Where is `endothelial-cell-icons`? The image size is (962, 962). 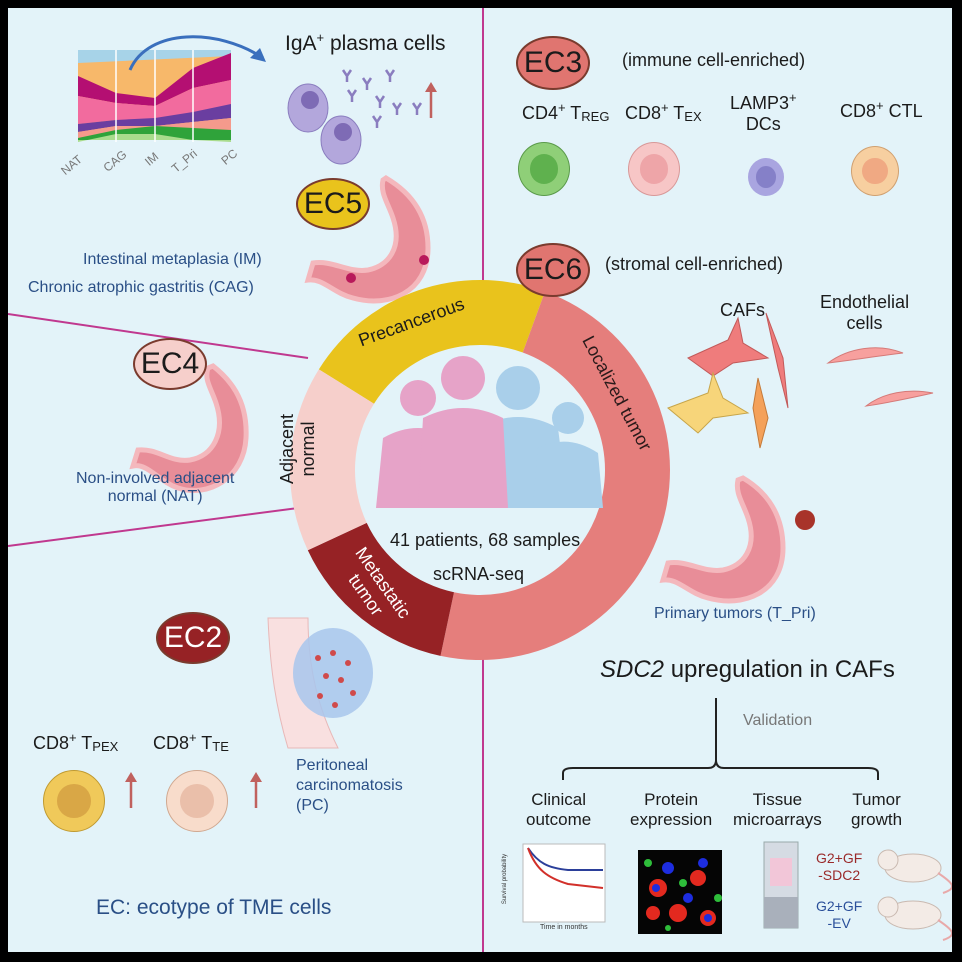
endothelial-cell-icons is located at coordinates (880, 377).